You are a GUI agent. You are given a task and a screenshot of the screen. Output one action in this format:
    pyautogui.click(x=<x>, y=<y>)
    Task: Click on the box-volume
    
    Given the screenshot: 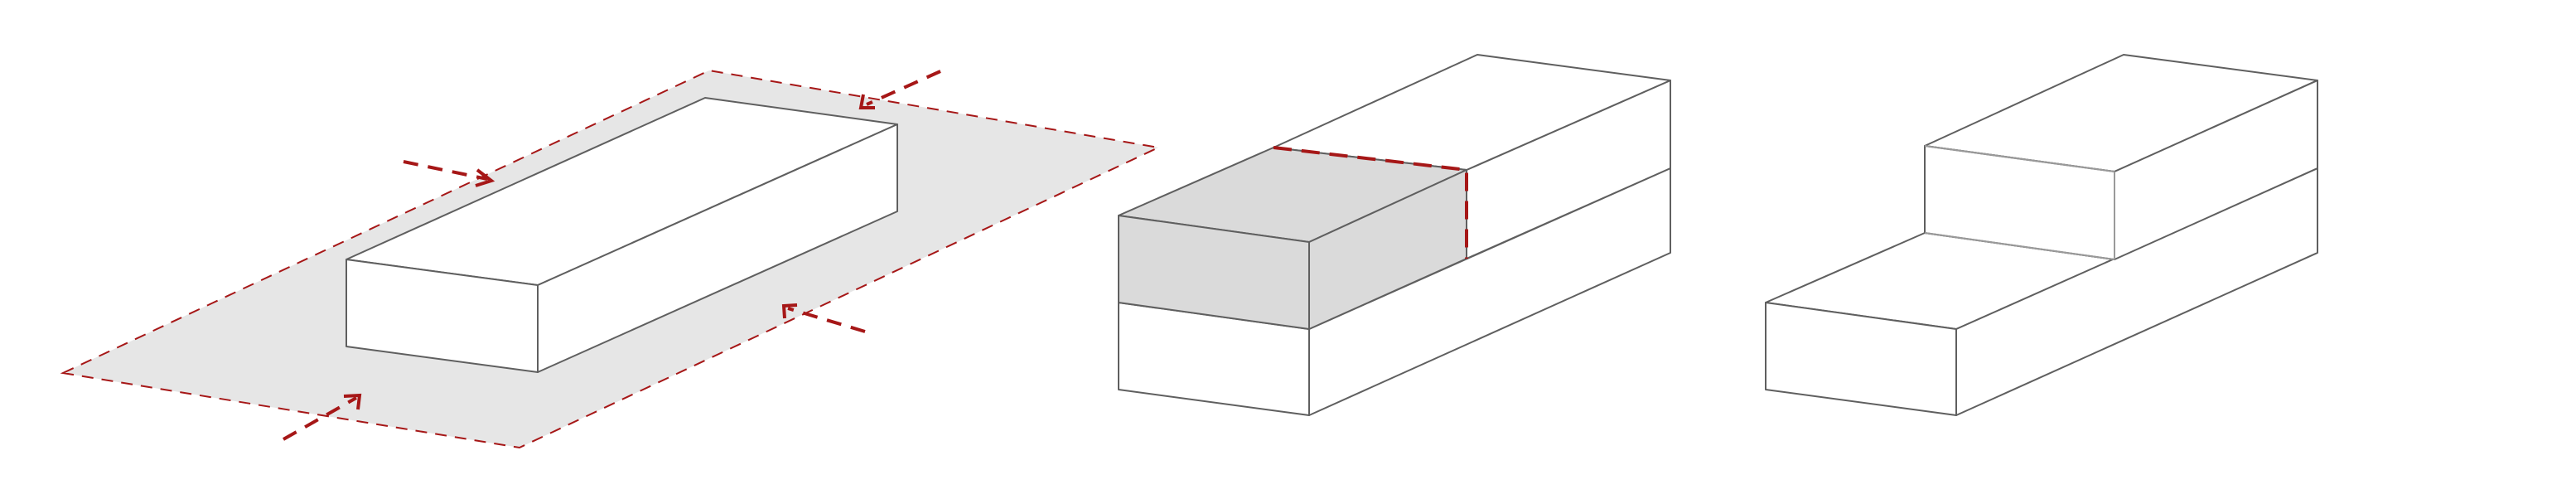 What is the action you would take?
    pyautogui.click(x=622, y=235)
    